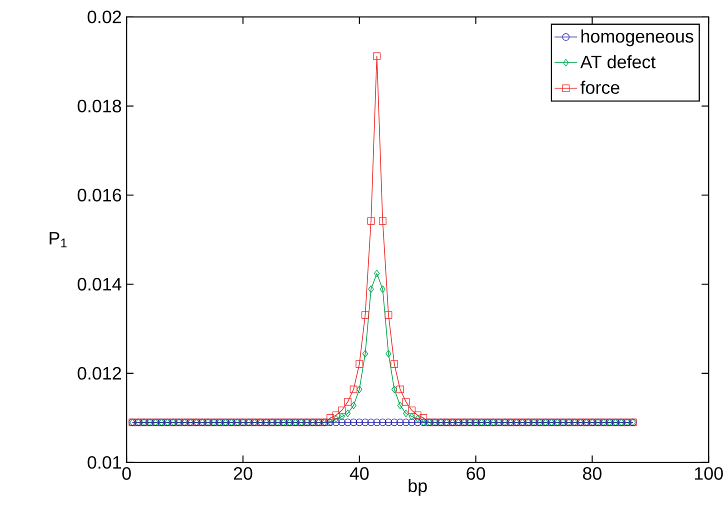 The image size is (728, 527). I want to click on x-tick-label: 20, so click(243, 473).